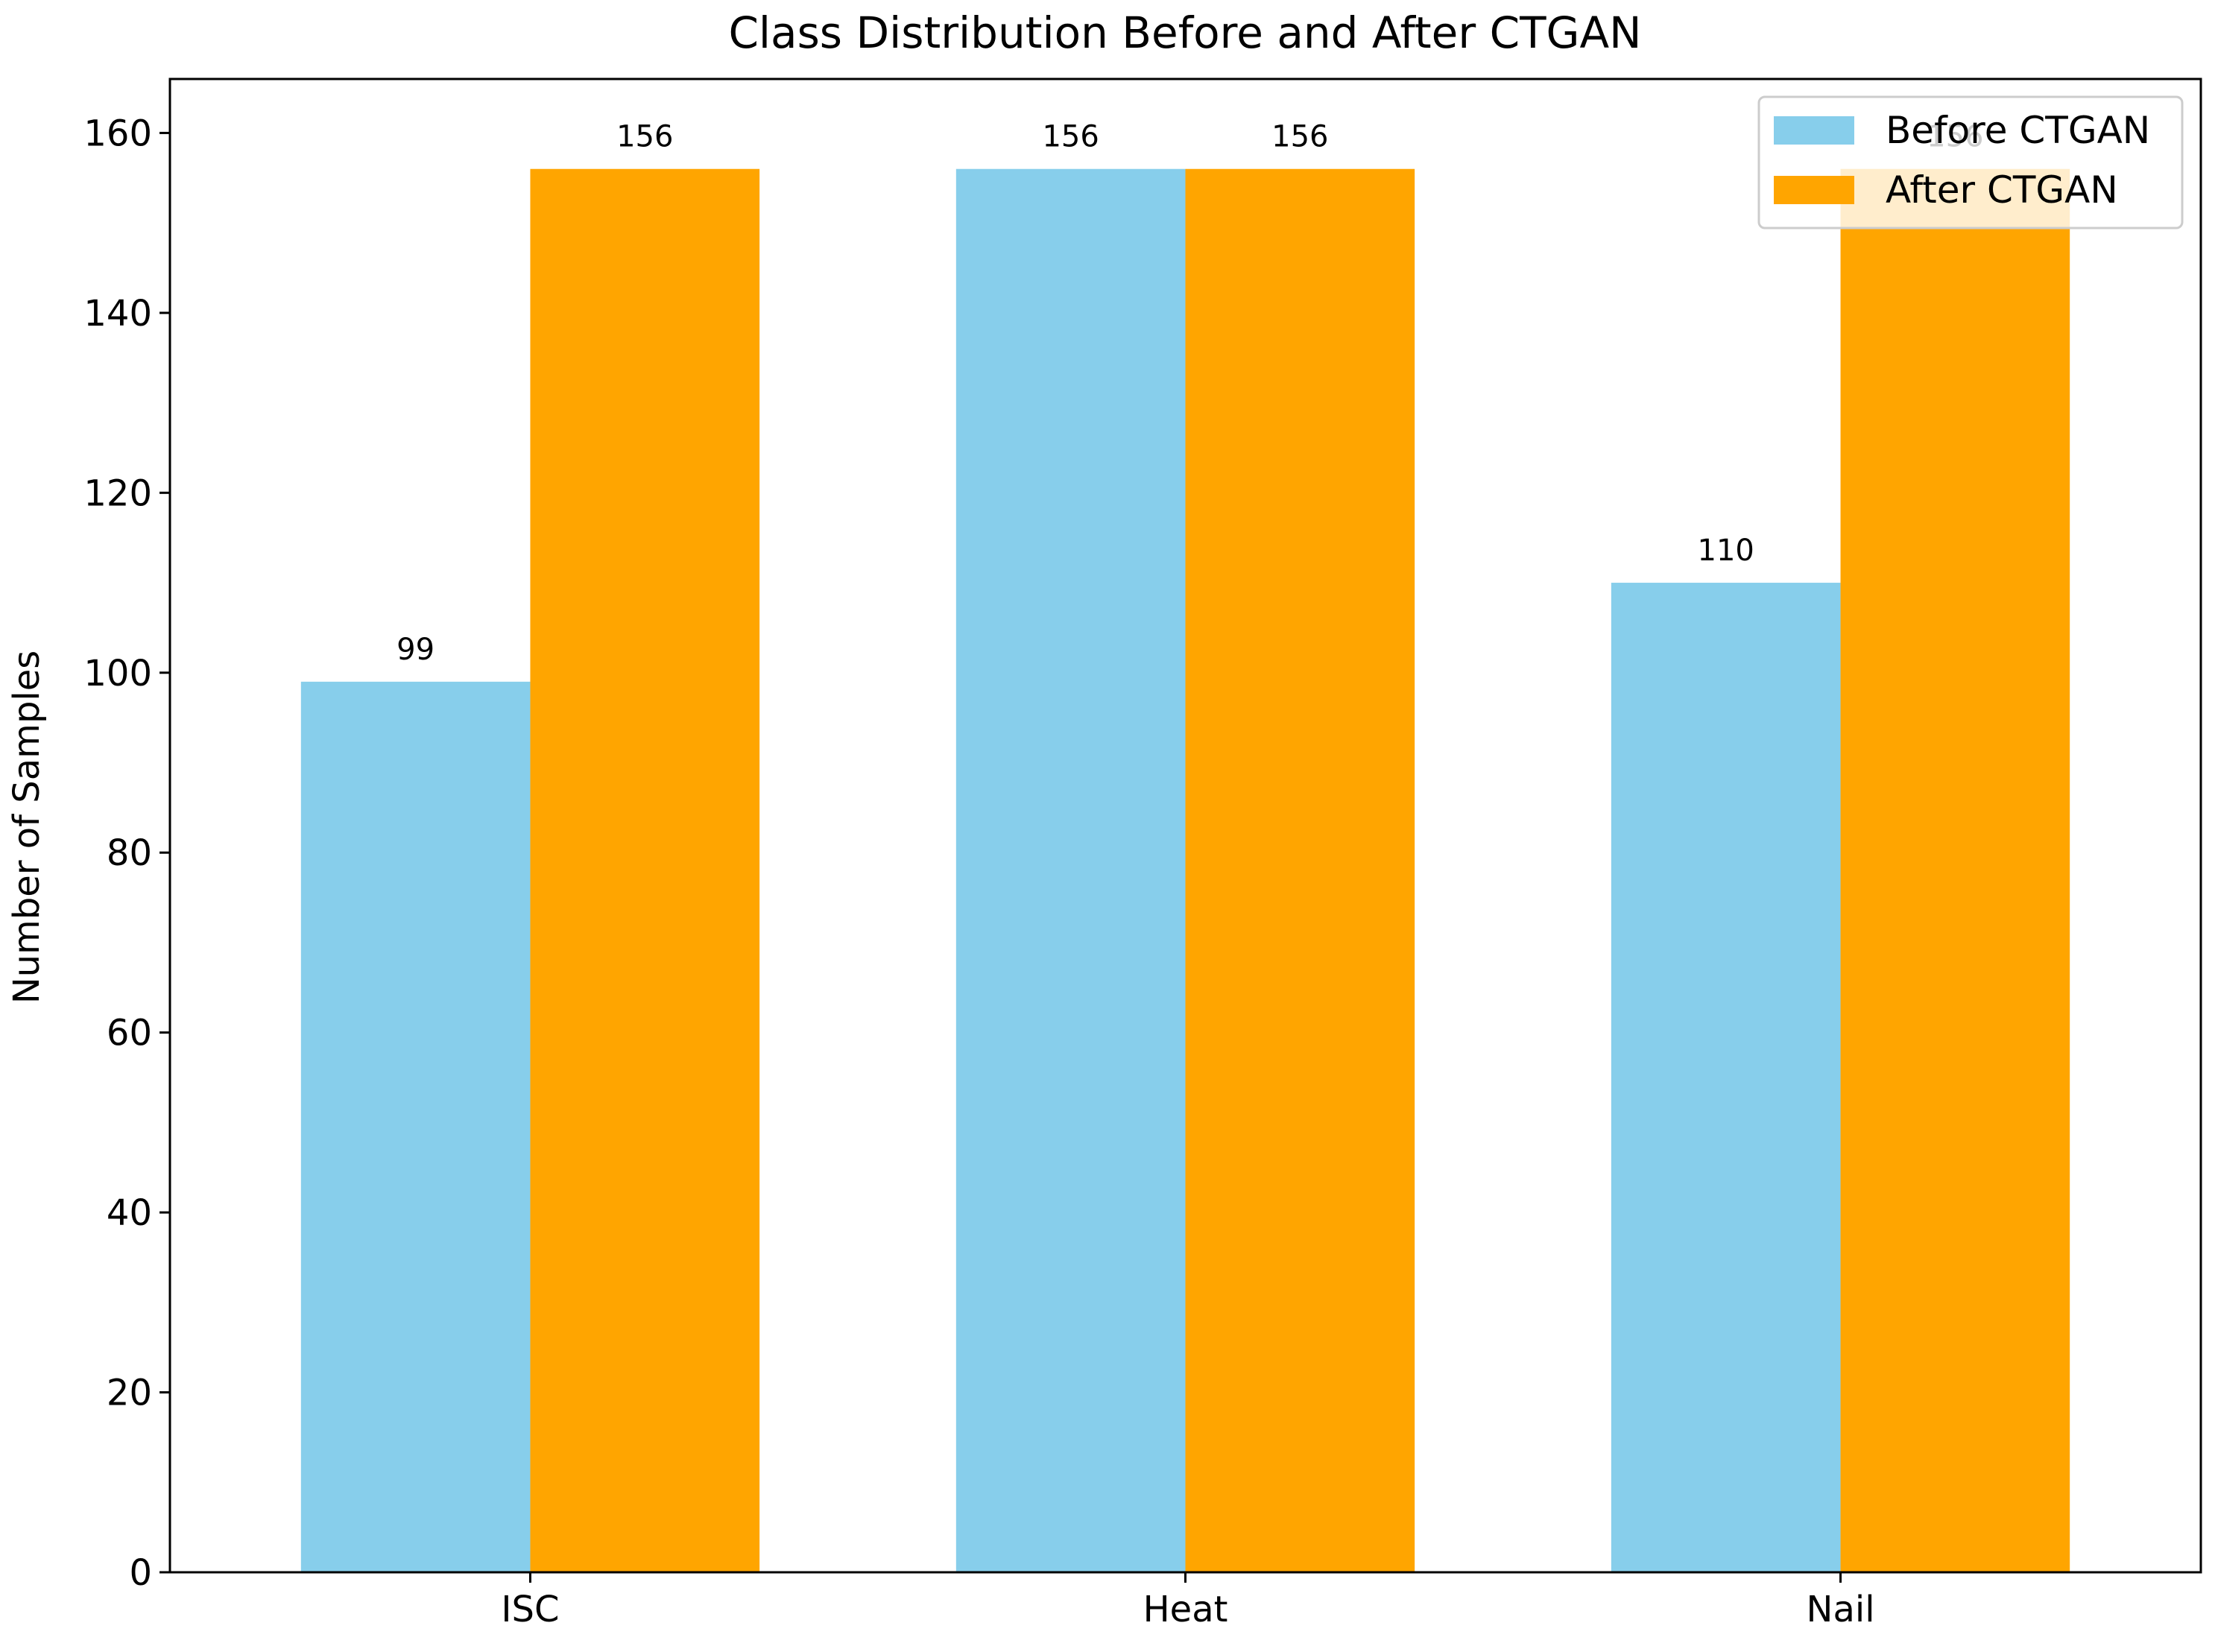 The height and width of the screenshot is (1652, 2215). Describe the element at coordinates (140, 1573) in the screenshot. I see `y-tick-label: 0` at that location.